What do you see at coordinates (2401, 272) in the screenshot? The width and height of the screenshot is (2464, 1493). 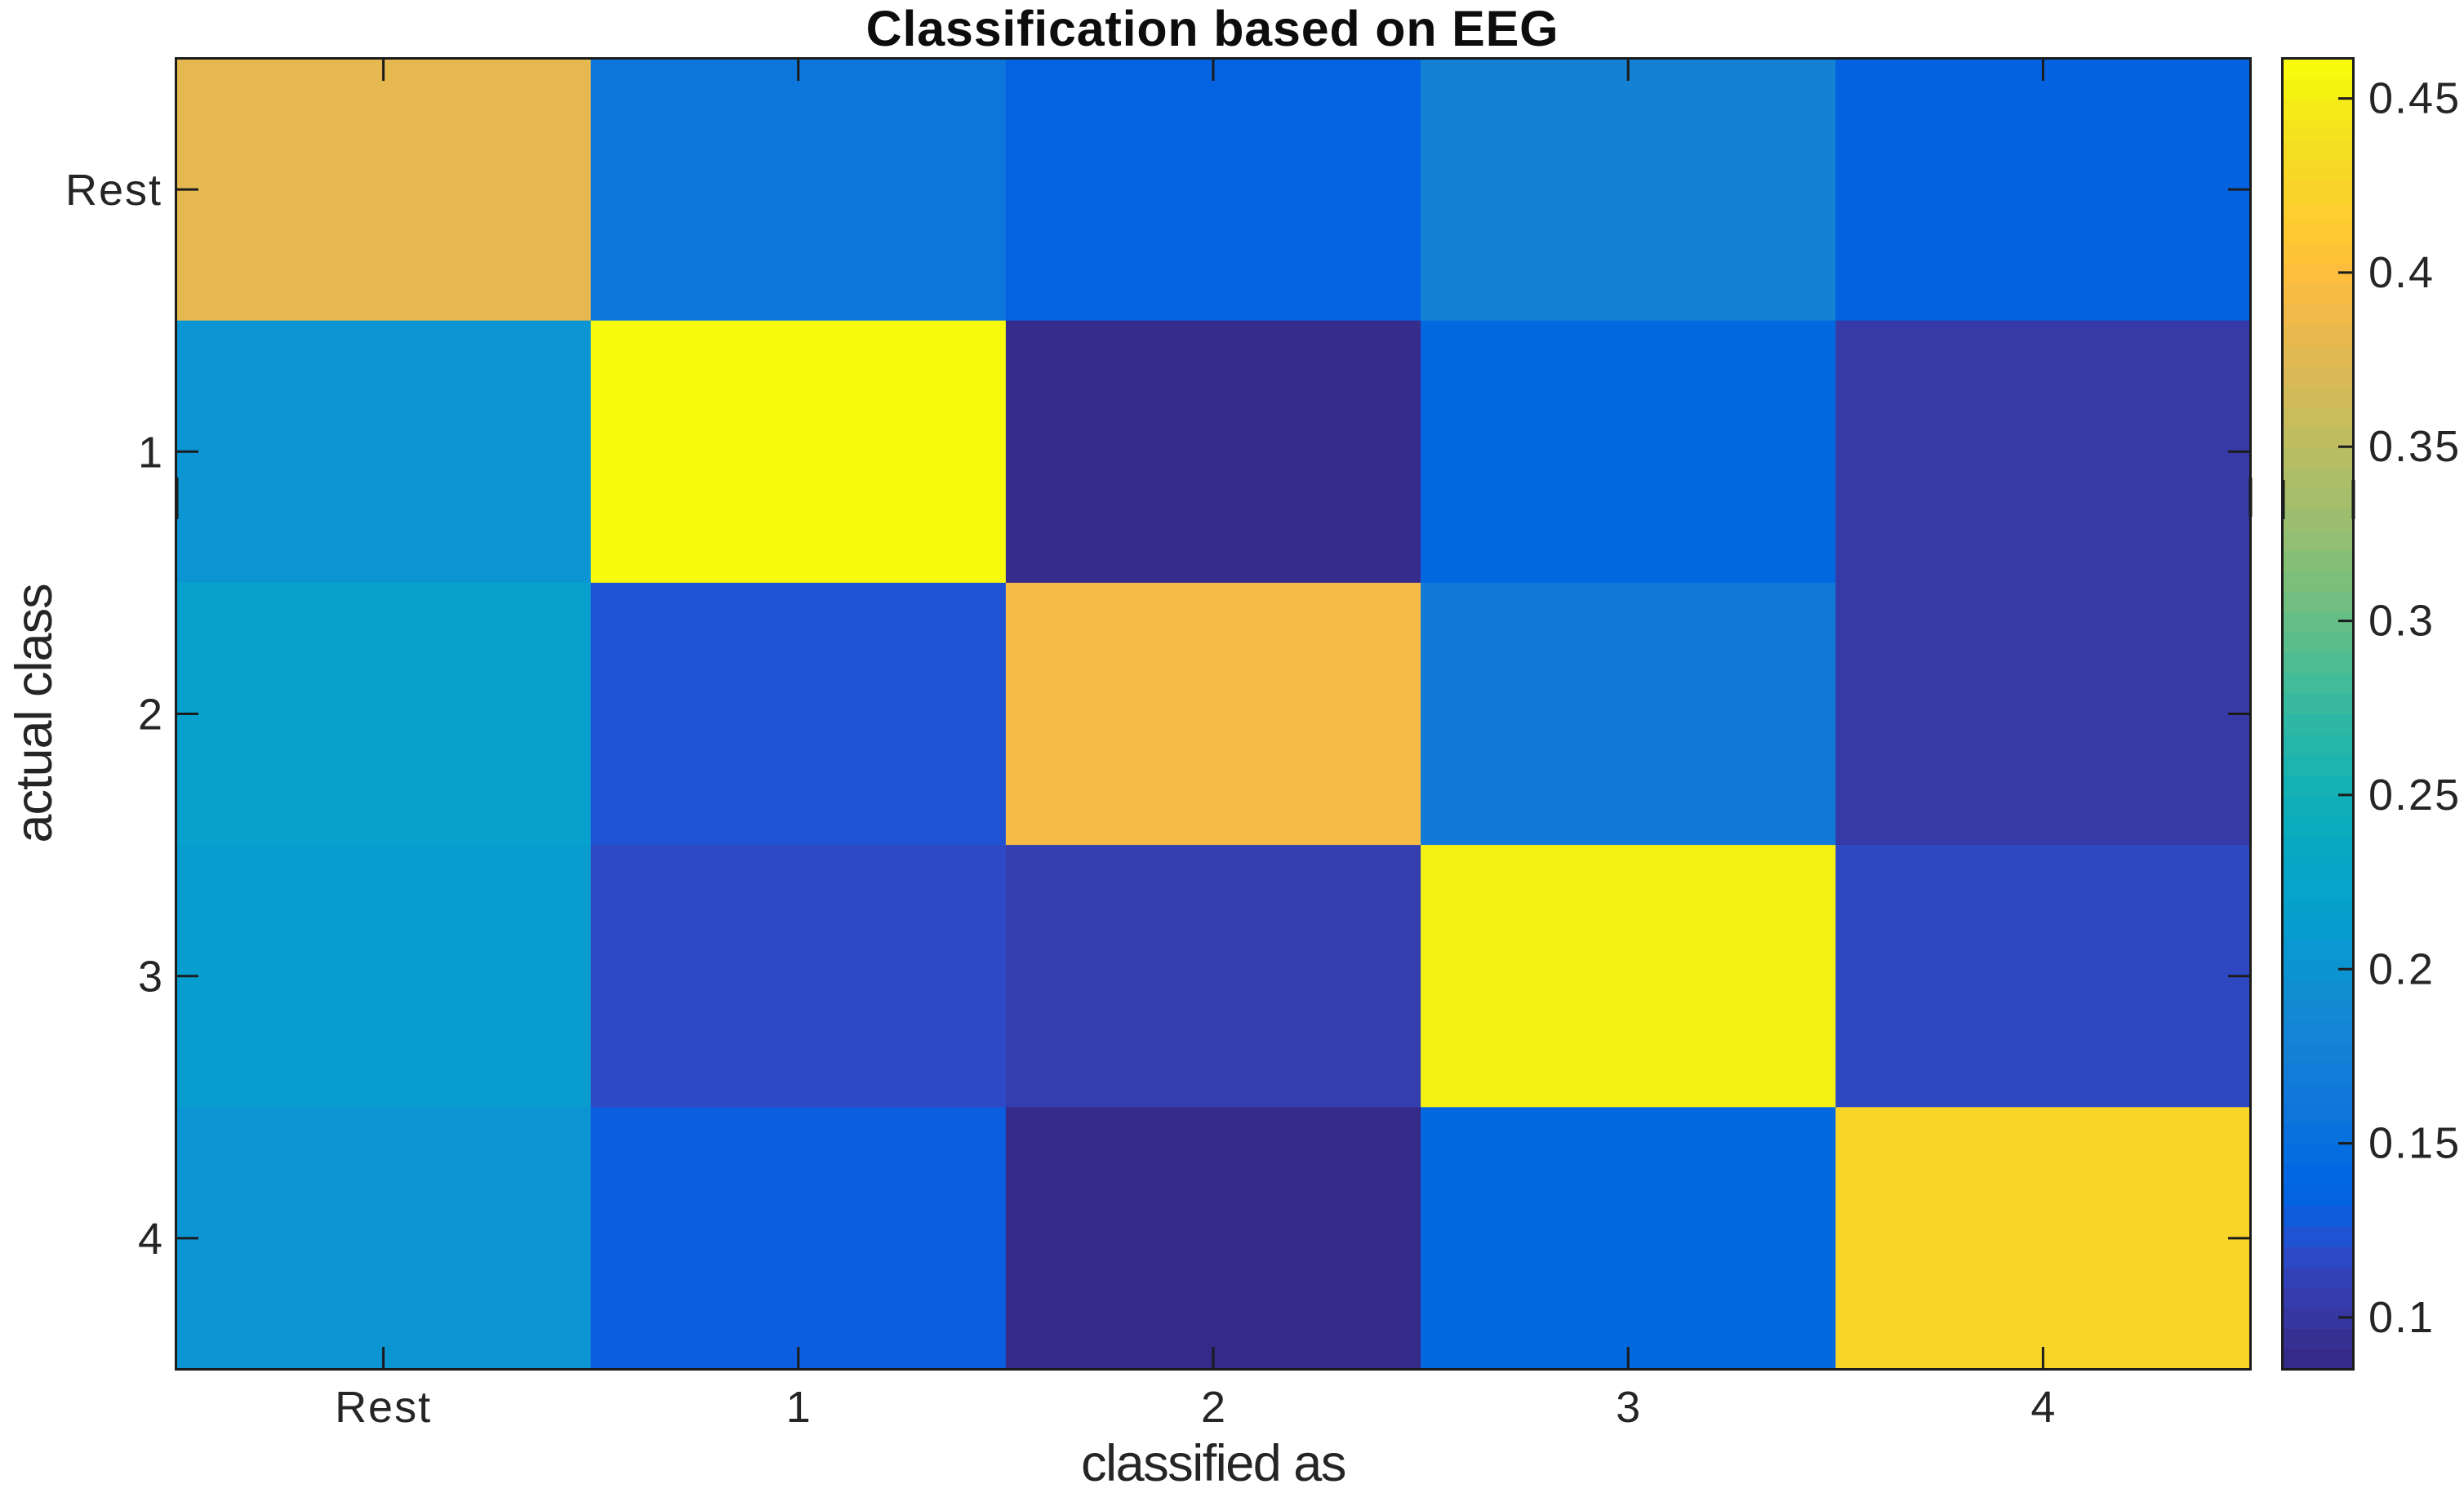 I see `svg-text: 0.4` at bounding box center [2401, 272].